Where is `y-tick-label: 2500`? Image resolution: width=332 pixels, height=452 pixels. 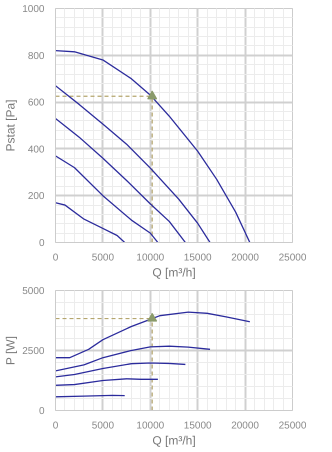
y-tick-label: 2500 is located at coordinates (33, 351).